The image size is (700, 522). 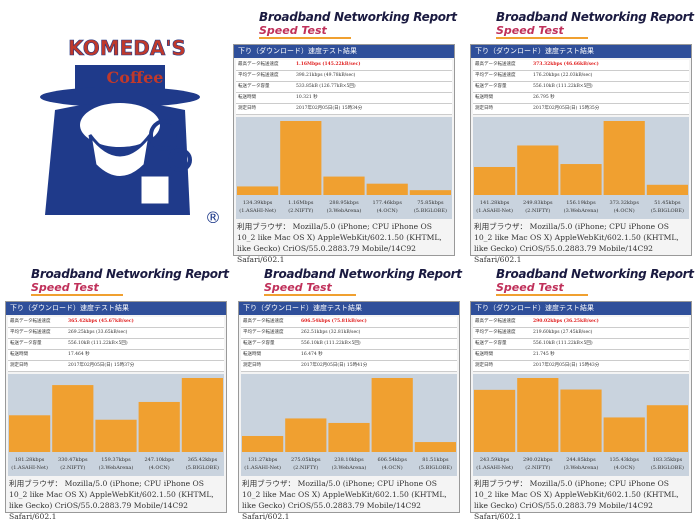 I want to click on bar-value-label: 249.83kbps, so click(x=538, y=203).